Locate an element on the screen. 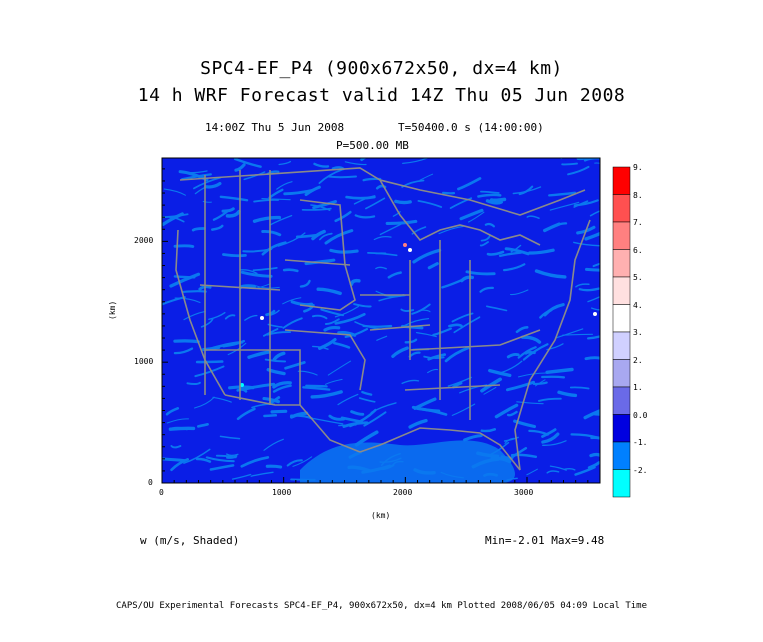 This screenshot has width=763, height=642. field-variable-label: w (m/s, Shaded) is located at coordinates (190, 540).